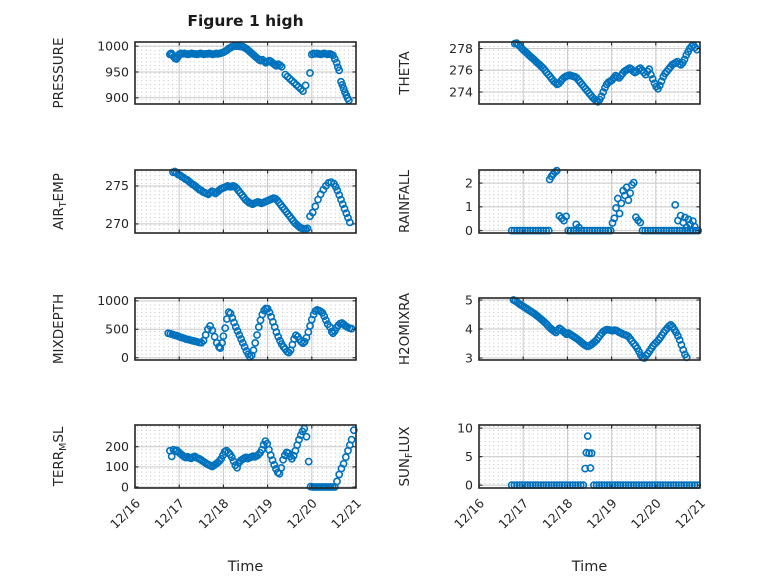 The image size is (778, 583). I want to click on subplot-air-temp: 270 275 AIRTEMP, so click(204, 200).